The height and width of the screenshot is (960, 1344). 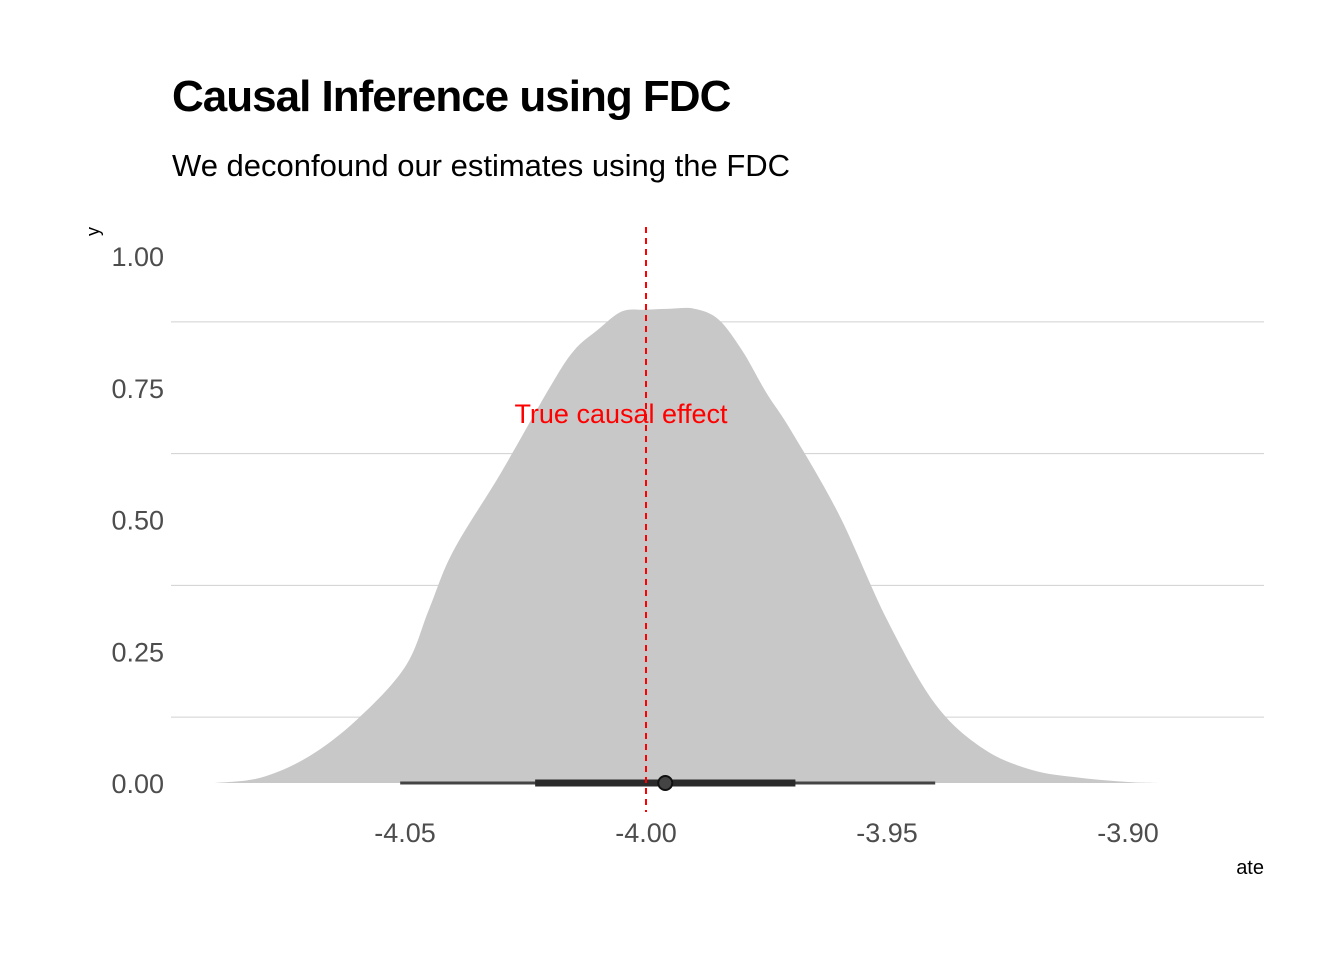 I want to click on y-tick-label: 0.50, so click(x=137, y=521).